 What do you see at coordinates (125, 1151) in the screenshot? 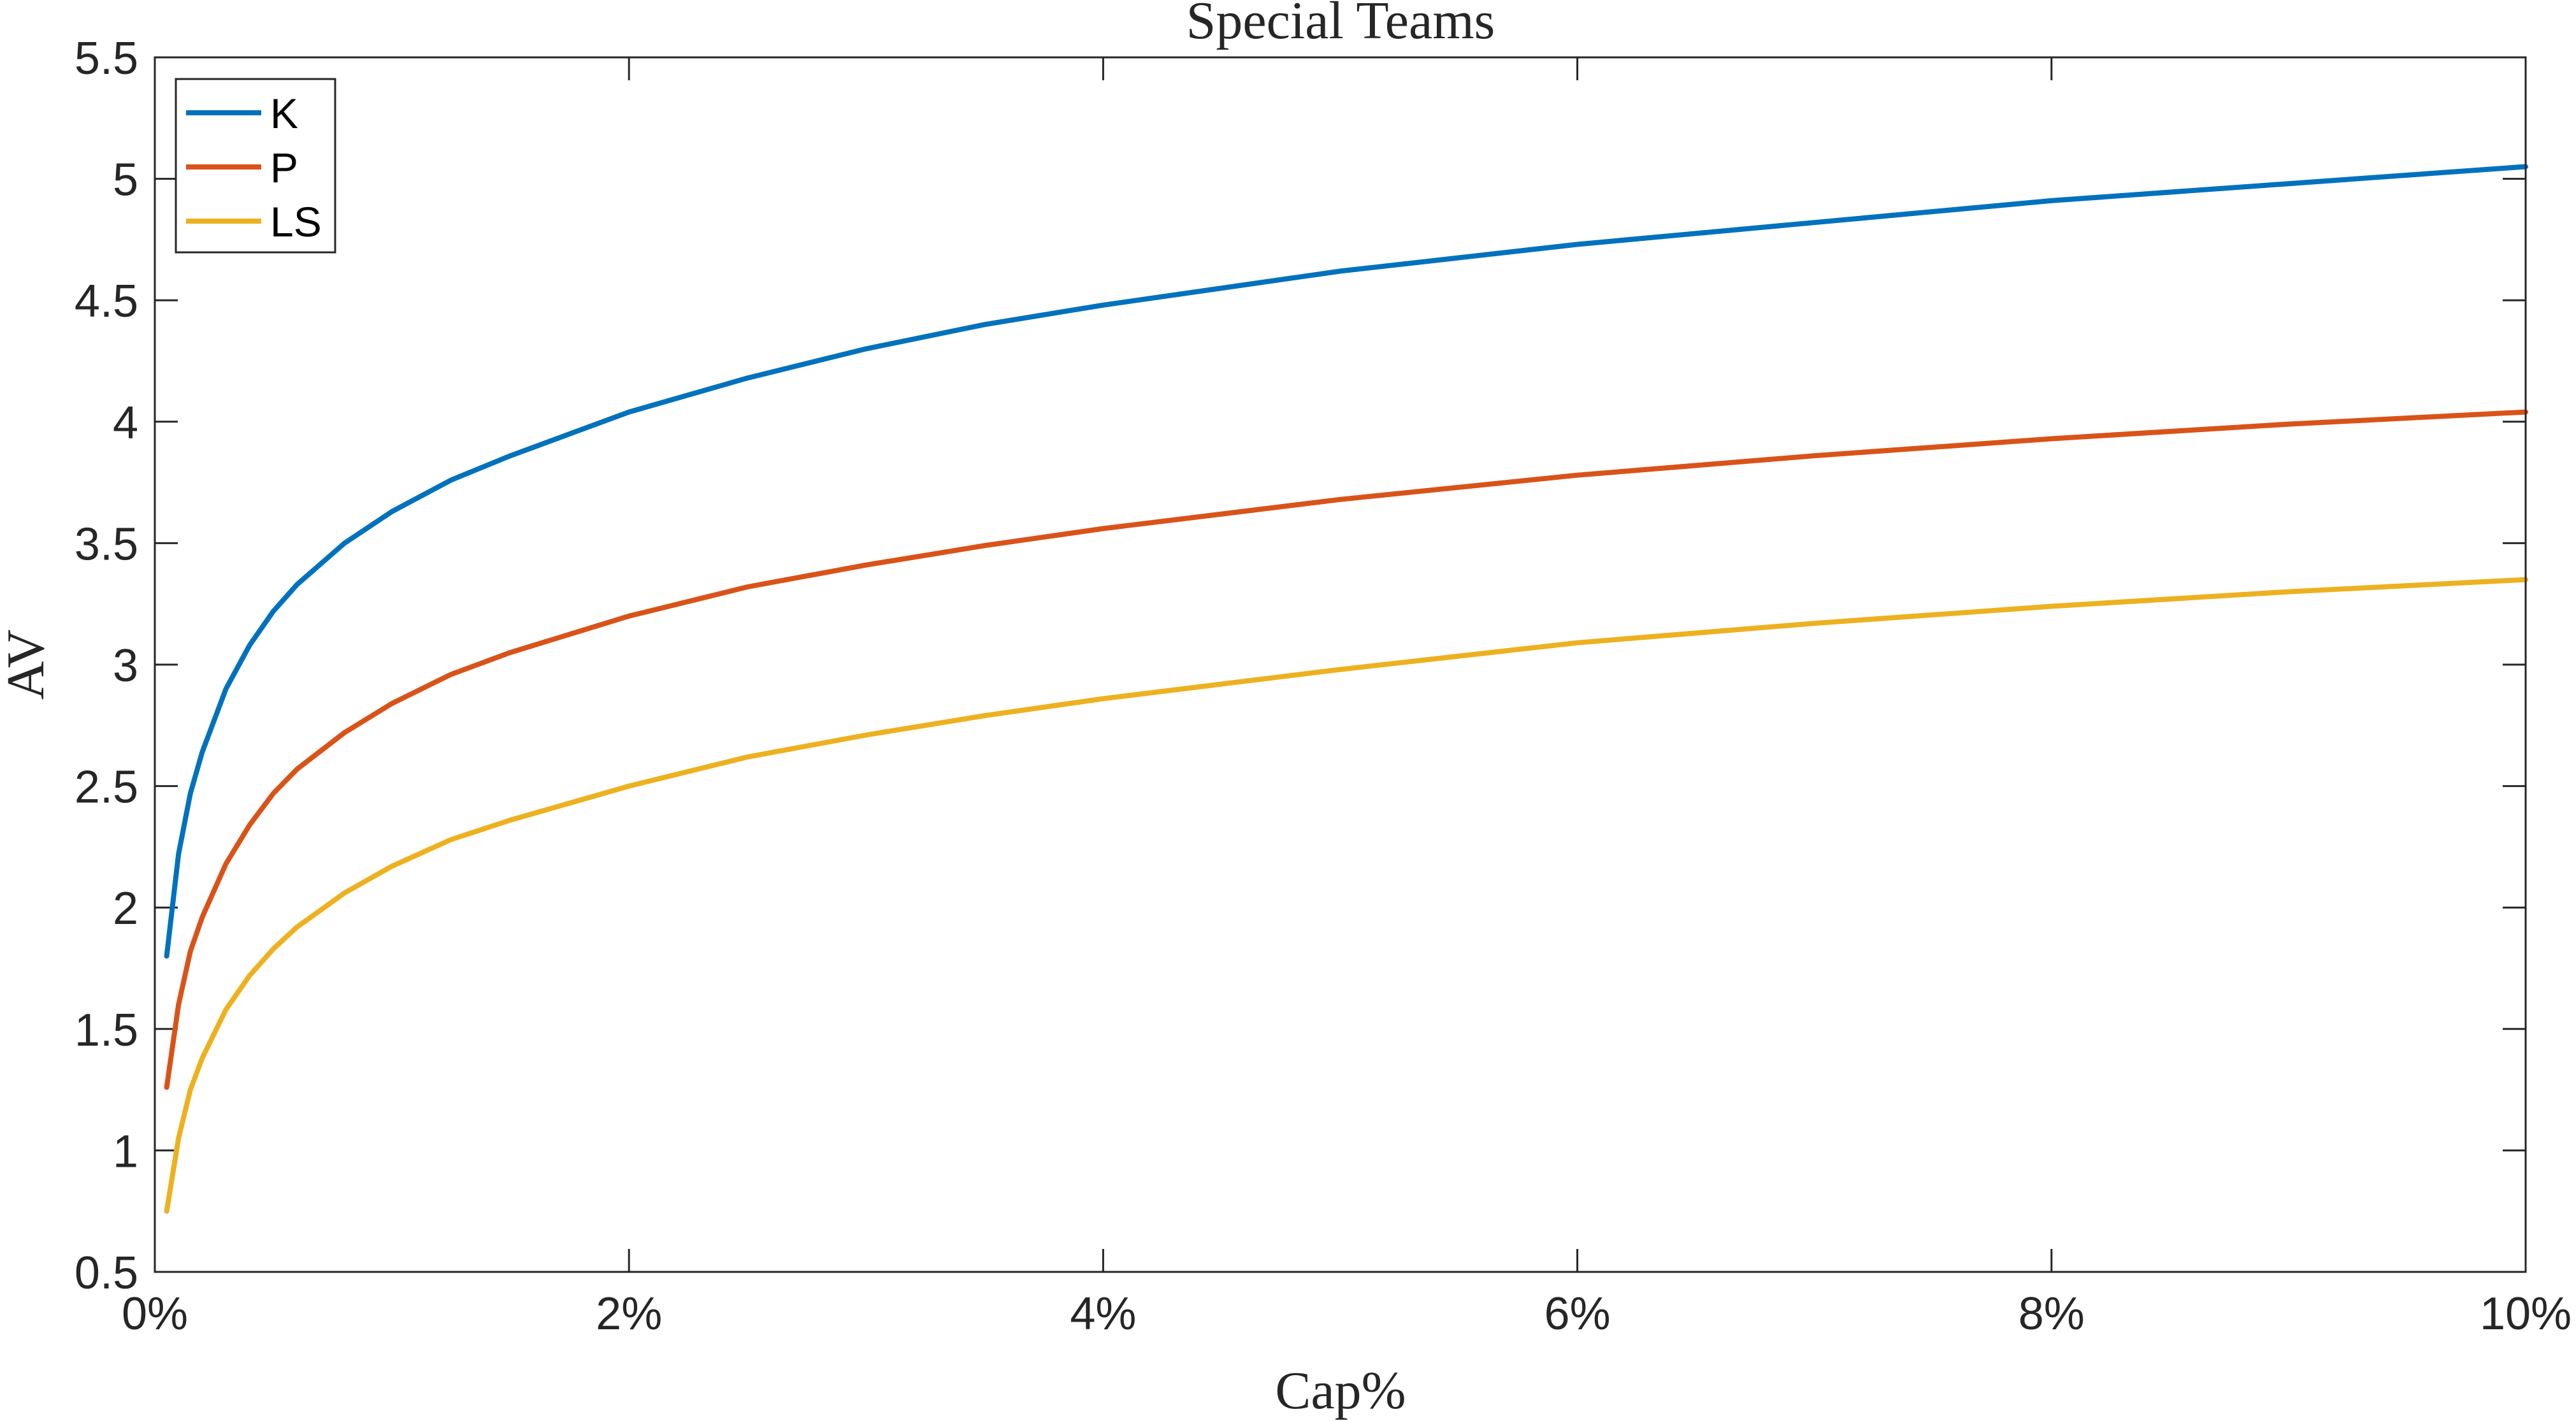
I see `y-tick-label: 1` at bounding box center [125, 1151].